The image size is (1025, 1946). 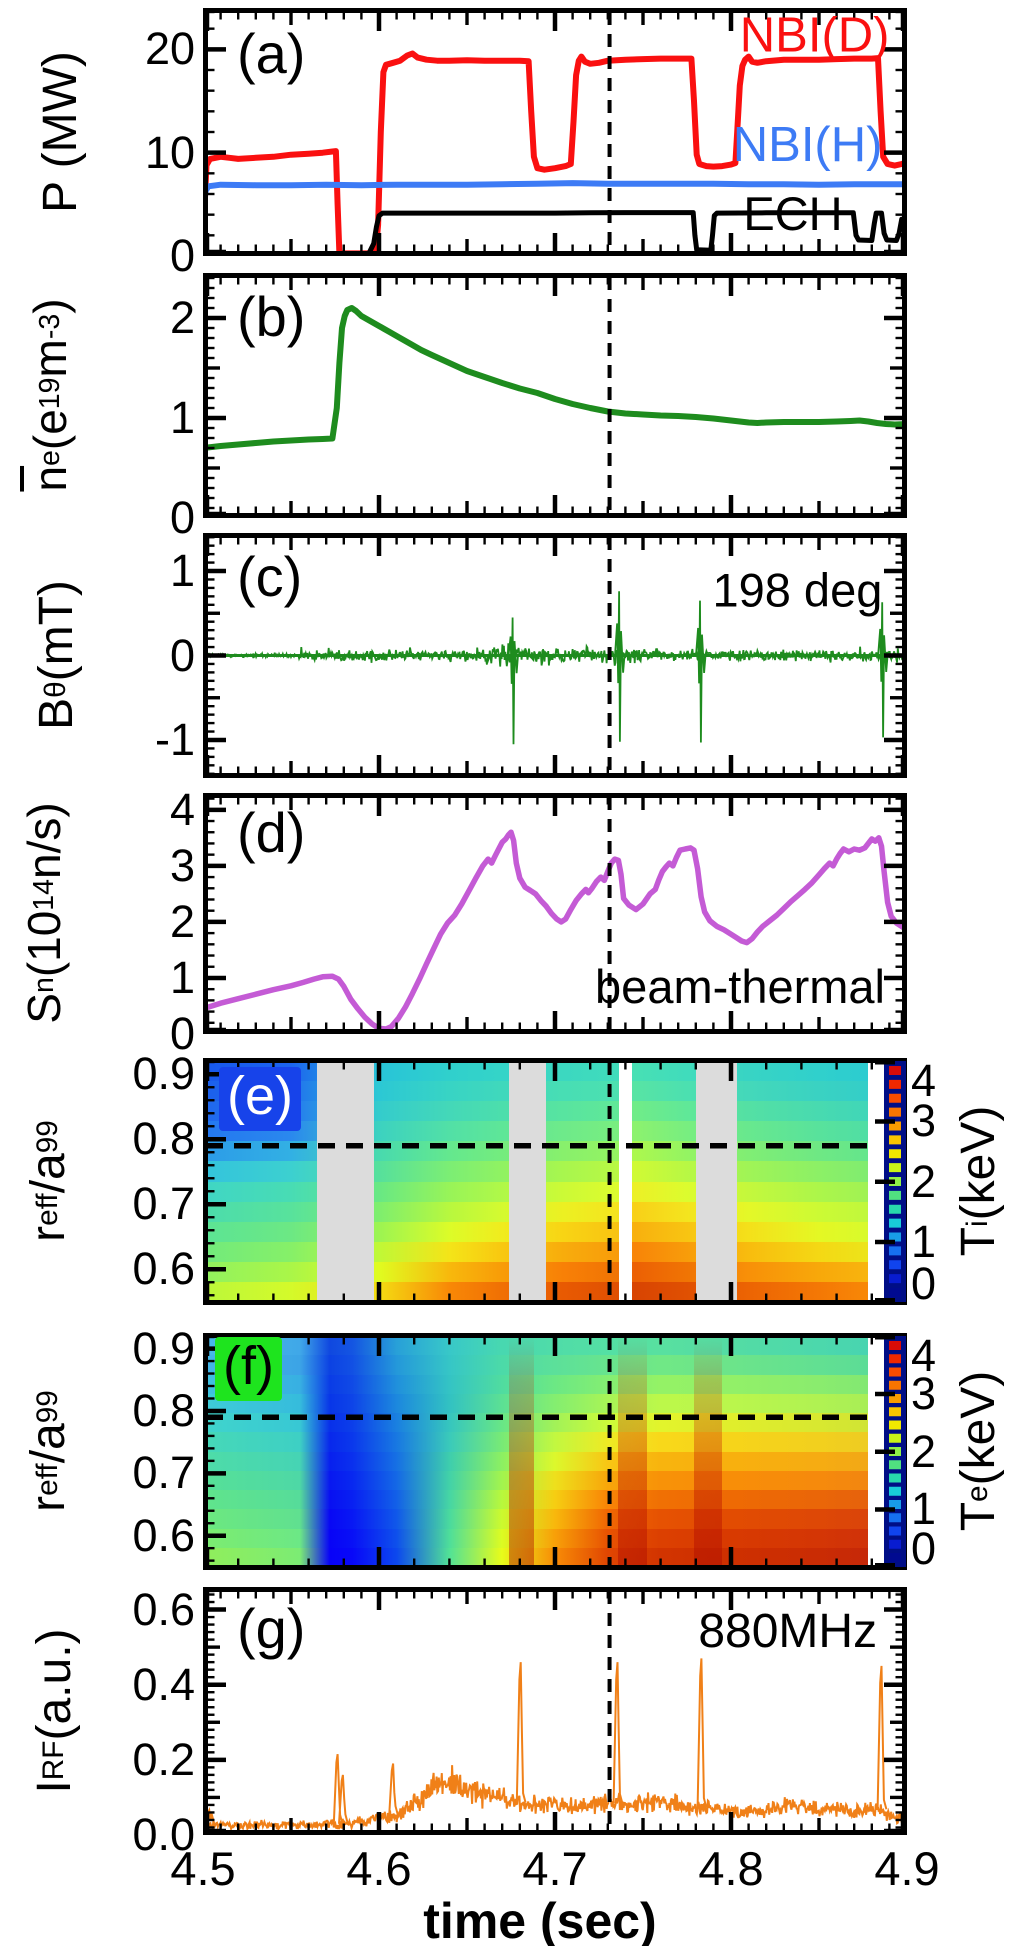 I want to click on x-axis-title: time (sec), so click(x=540, y=1919).